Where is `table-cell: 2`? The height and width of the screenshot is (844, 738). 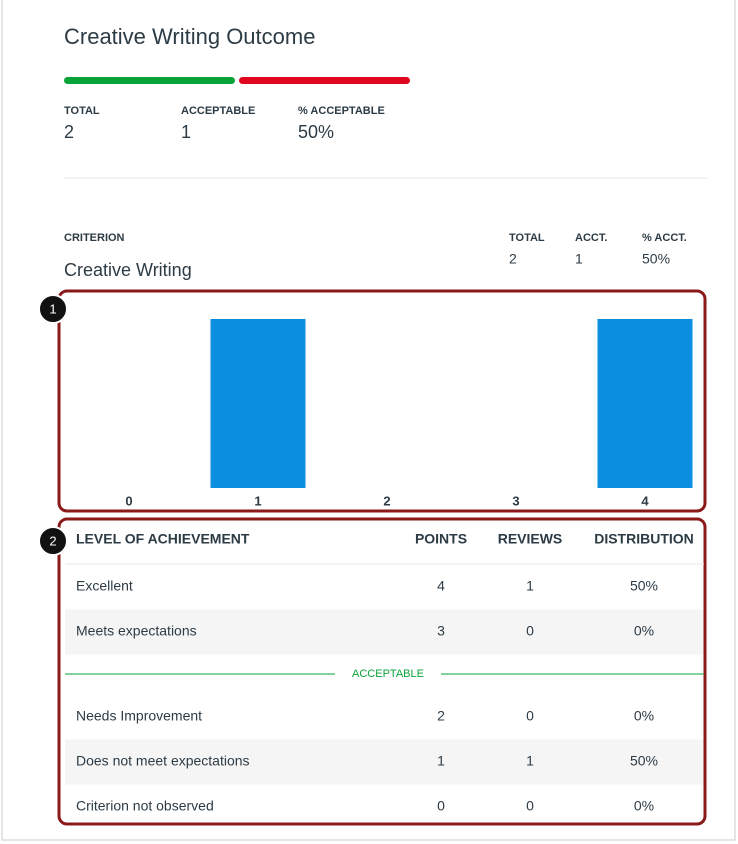 table-cell: 2 is located at coordinates (441, 716).